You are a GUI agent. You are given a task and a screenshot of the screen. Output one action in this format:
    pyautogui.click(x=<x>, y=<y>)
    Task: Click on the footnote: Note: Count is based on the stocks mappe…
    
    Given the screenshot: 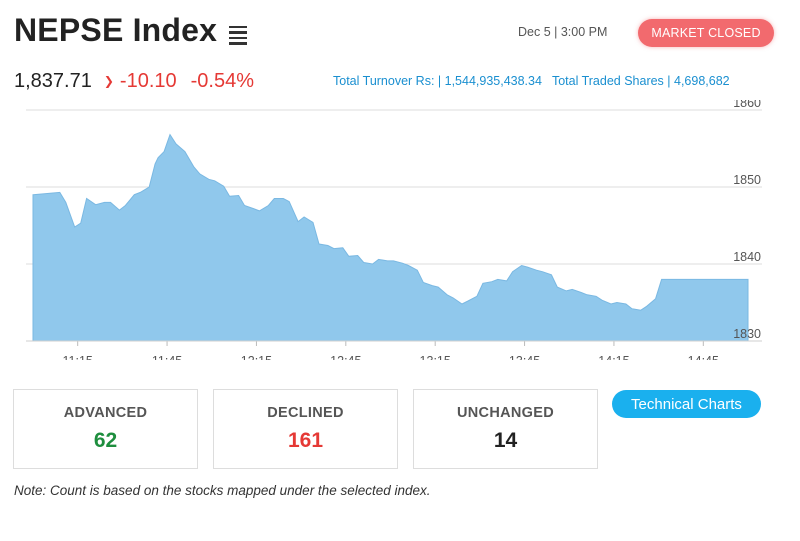 What is the action you would take?
    pyautogui.click(x=222, y=490)
    